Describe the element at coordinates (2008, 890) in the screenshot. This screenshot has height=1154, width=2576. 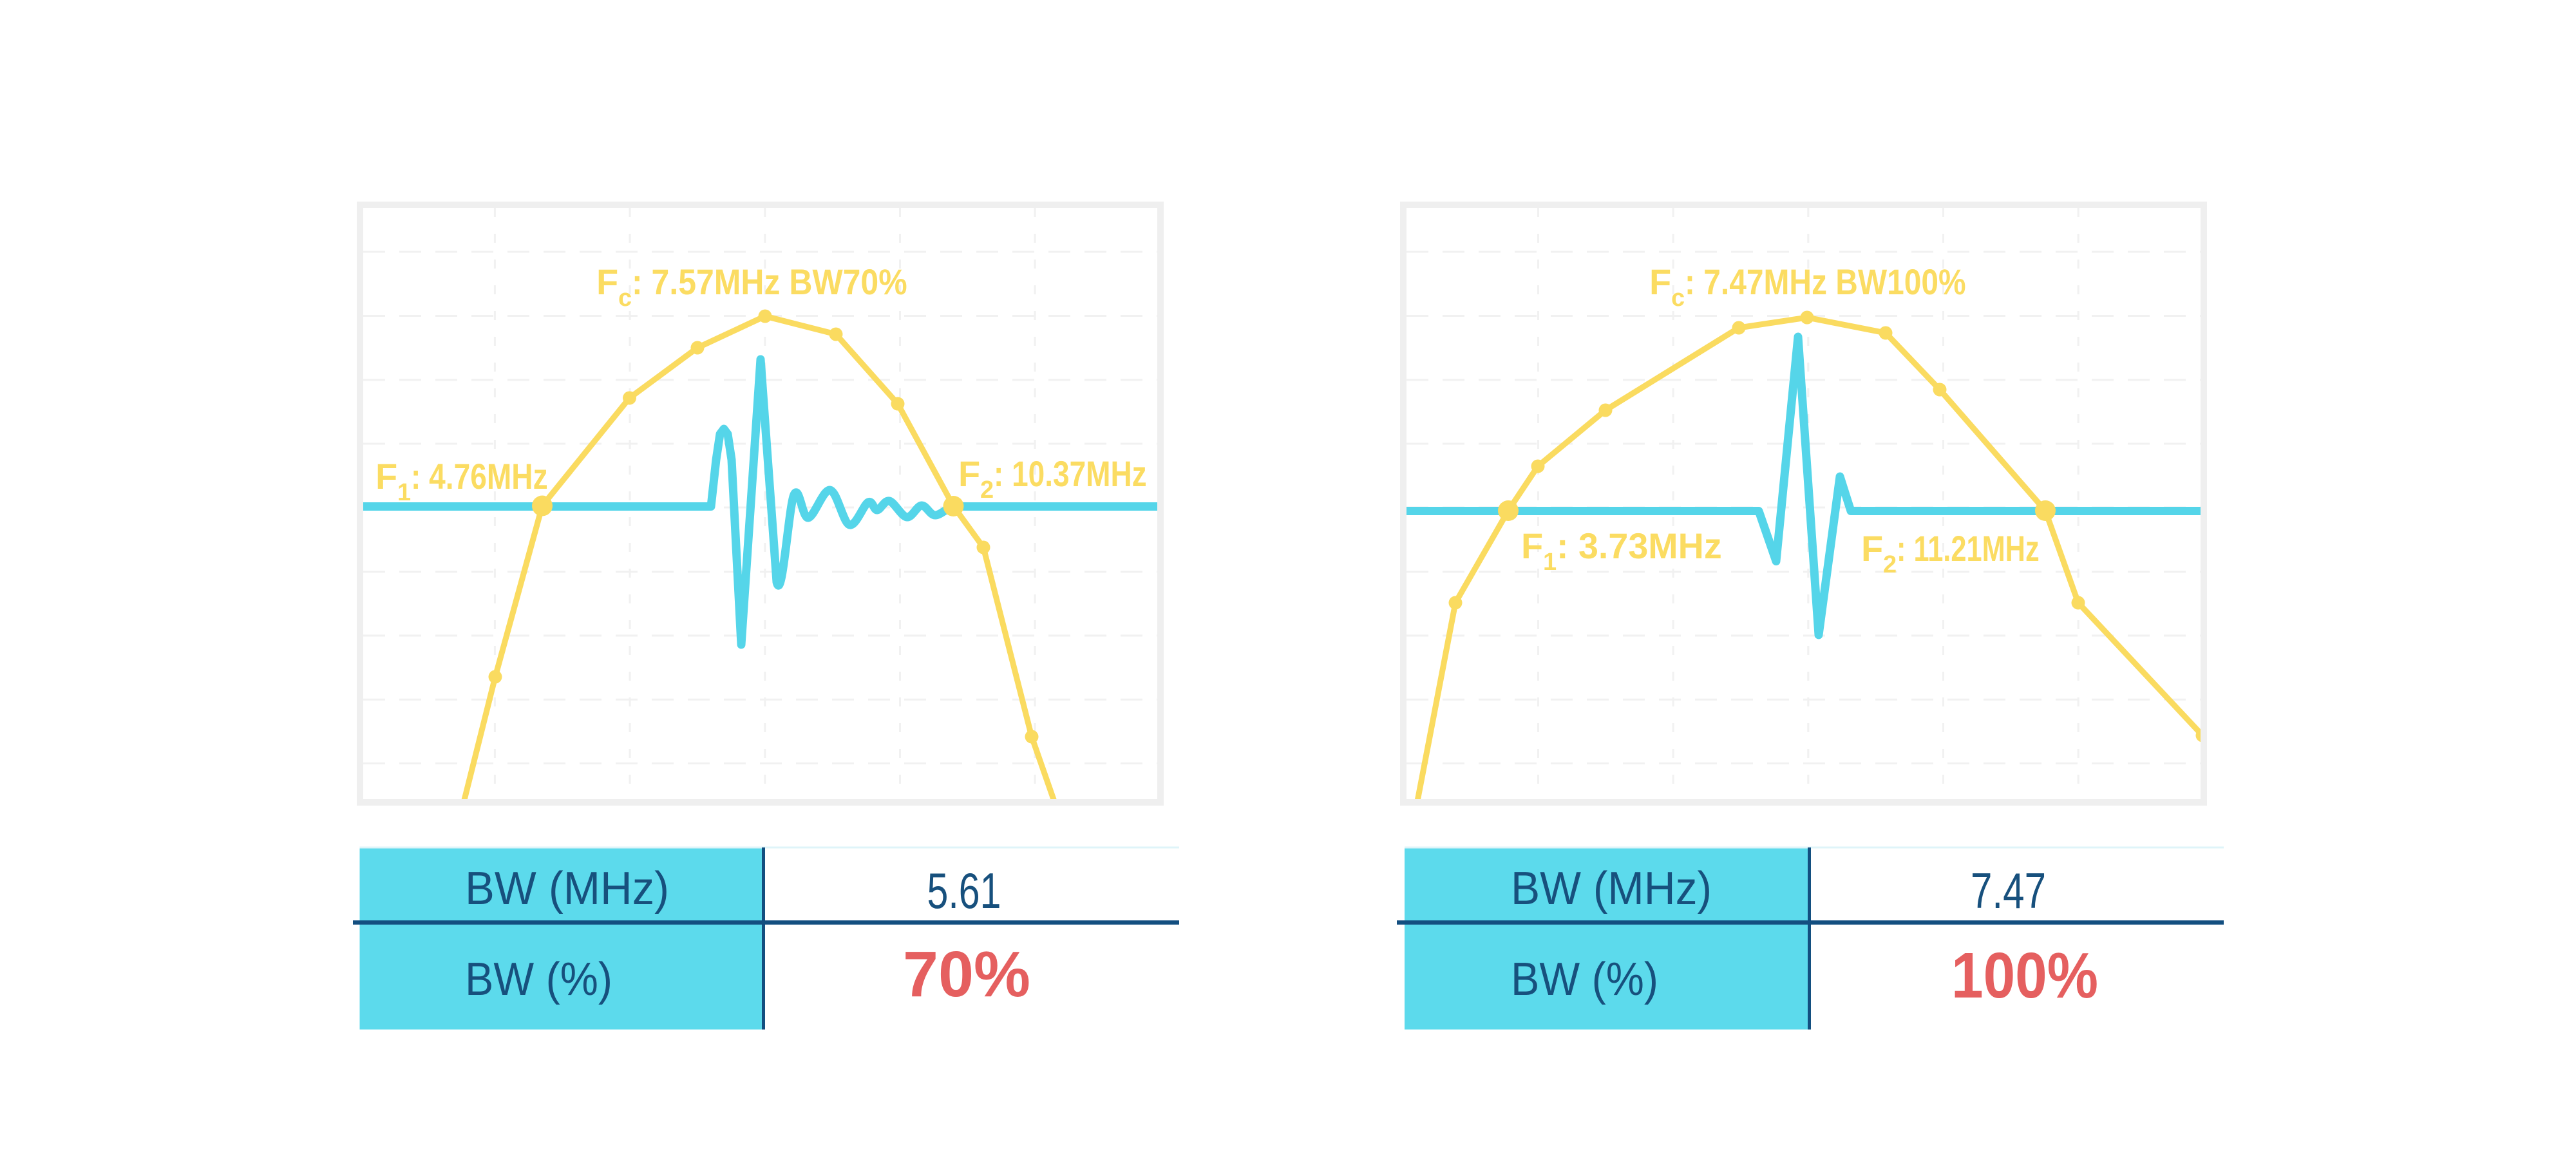
I see `svg-text: 7.47` at that location.